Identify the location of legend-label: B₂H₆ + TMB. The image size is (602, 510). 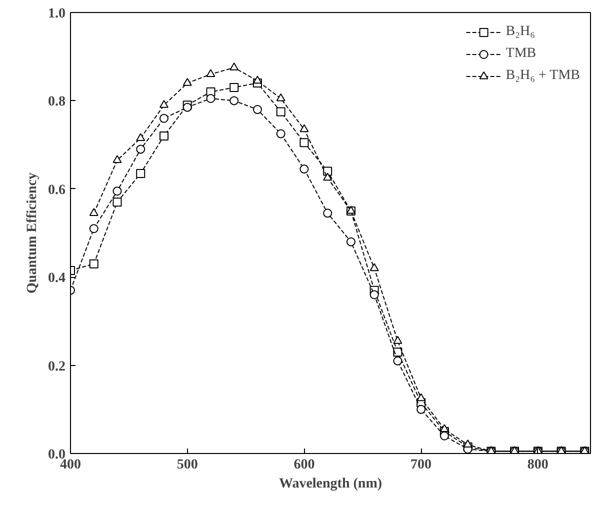
(543, 76).